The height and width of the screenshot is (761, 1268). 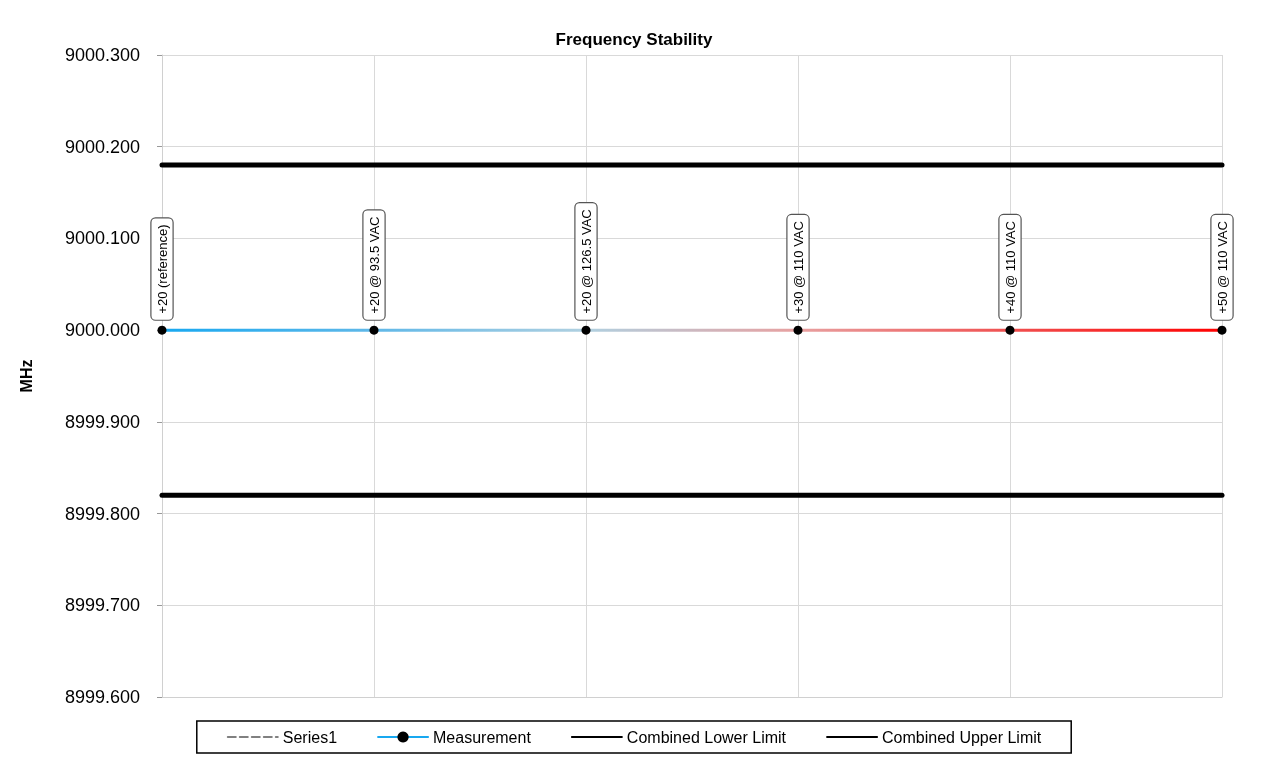 What do you see at coordinates (586, 261) in the screenshot?
I see `x-tick-label: +20 @ 126.5 VAC` at bounding box center [586, 261].